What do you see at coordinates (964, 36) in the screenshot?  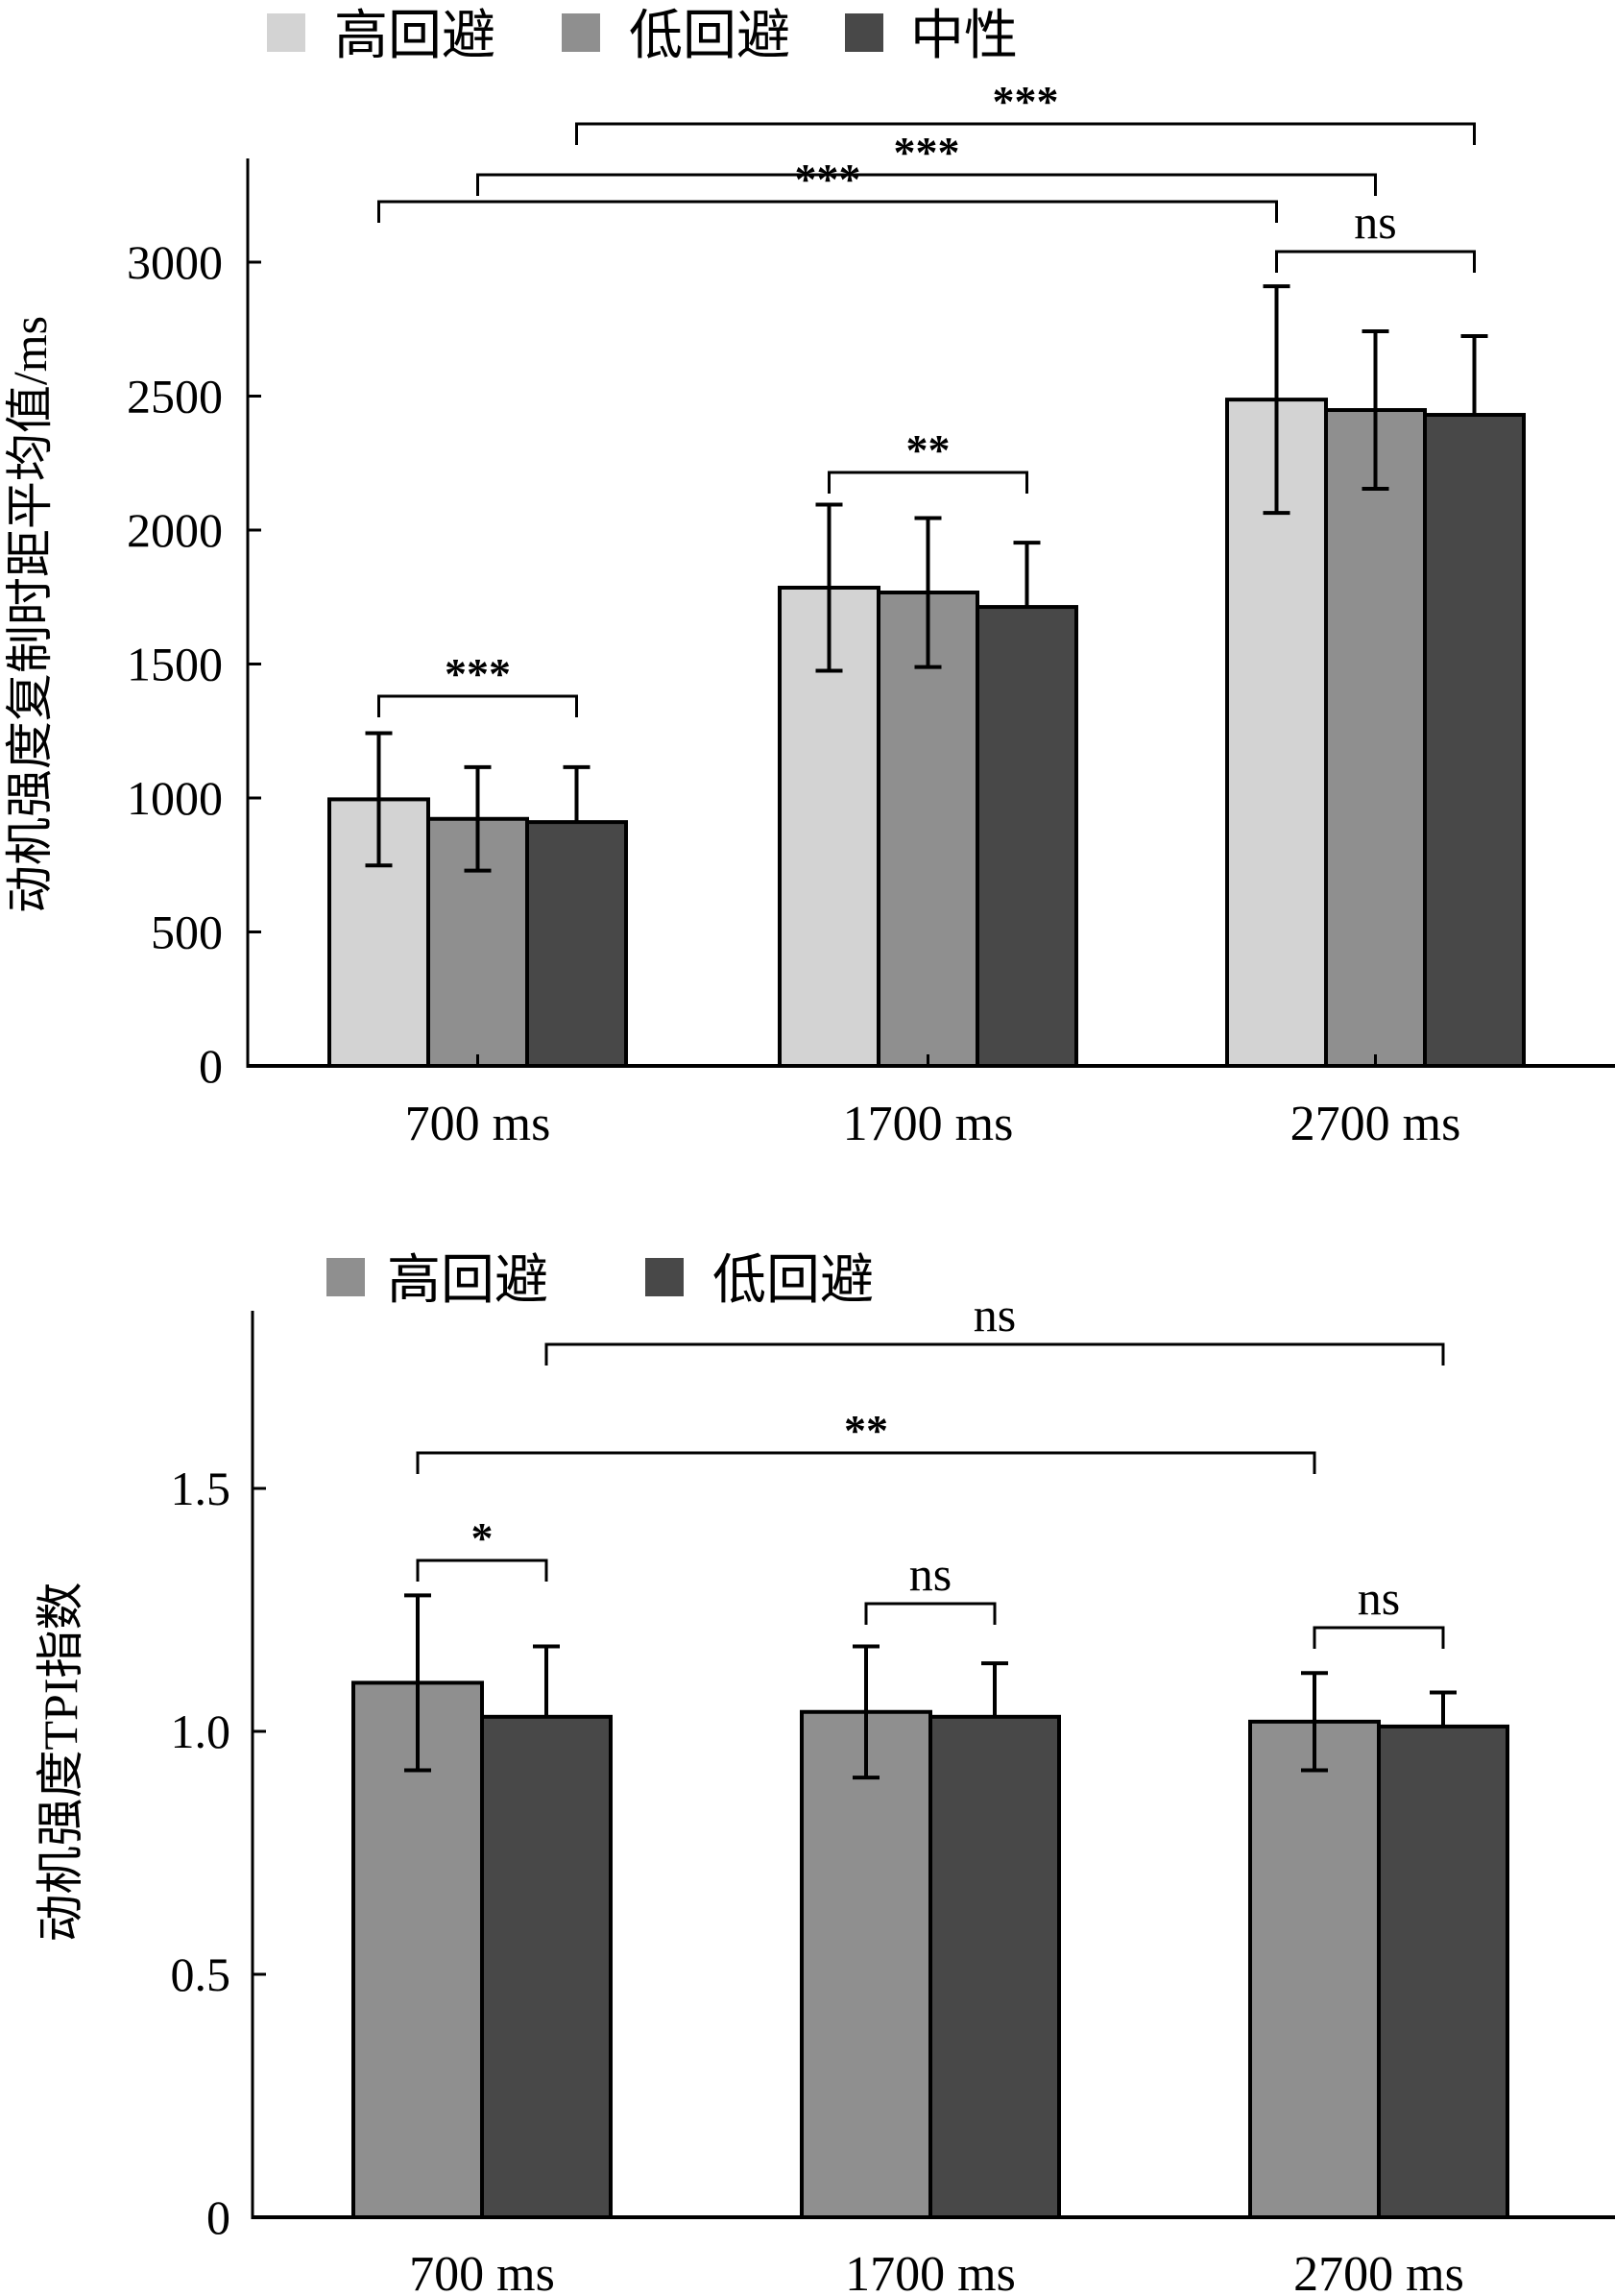 I see `legend-label: 中性` at bounding box center [964, 36].